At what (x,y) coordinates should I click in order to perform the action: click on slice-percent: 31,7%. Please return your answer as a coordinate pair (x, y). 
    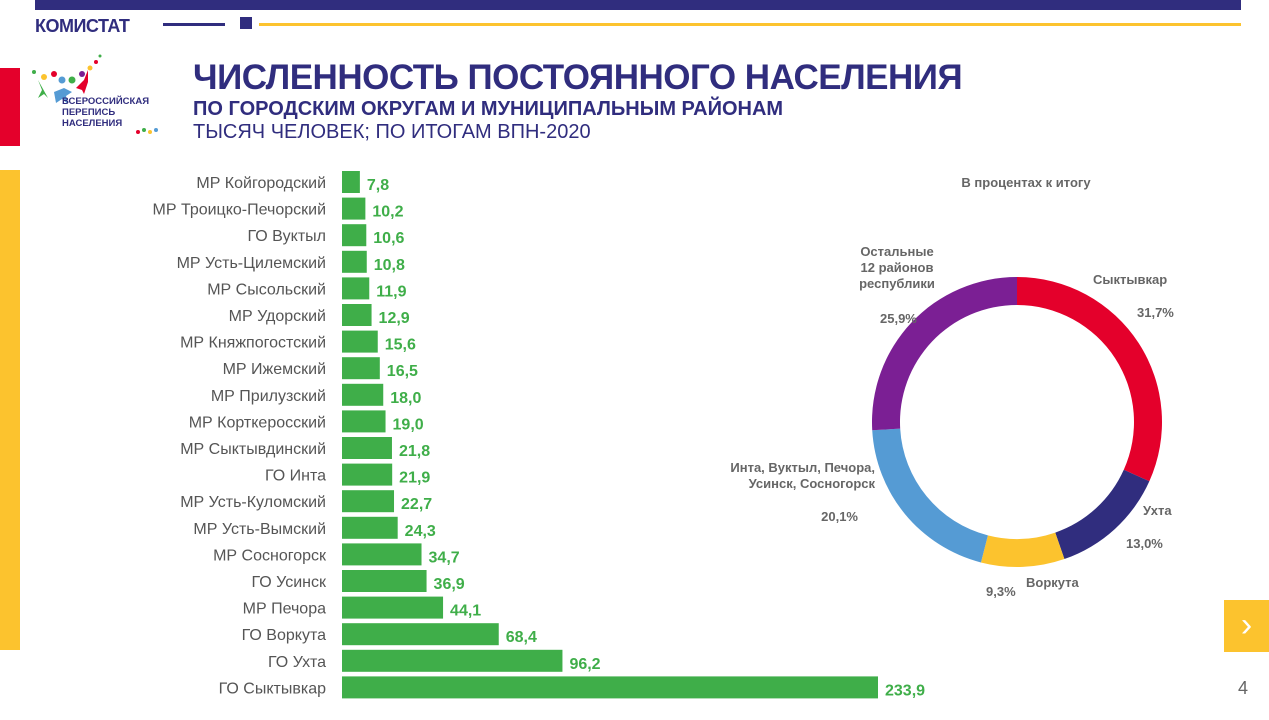
    Looking at the image, I should click on (1155, 312).